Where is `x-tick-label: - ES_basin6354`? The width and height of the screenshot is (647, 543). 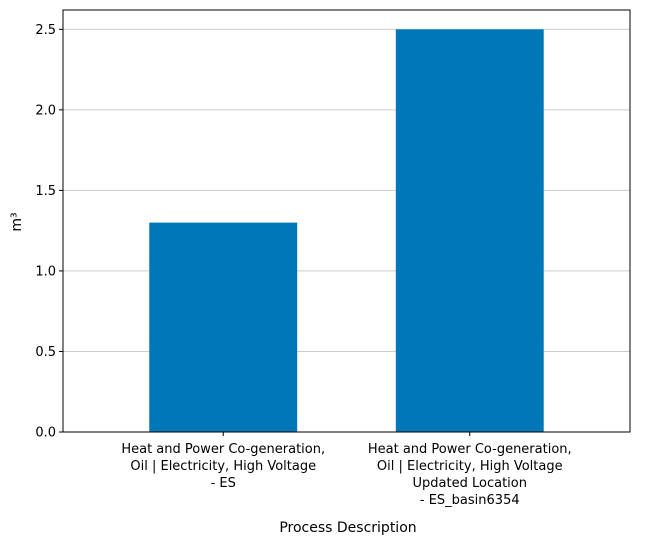 x-tick-label: - ES_basin6354 is located at coordinates (470, 500).